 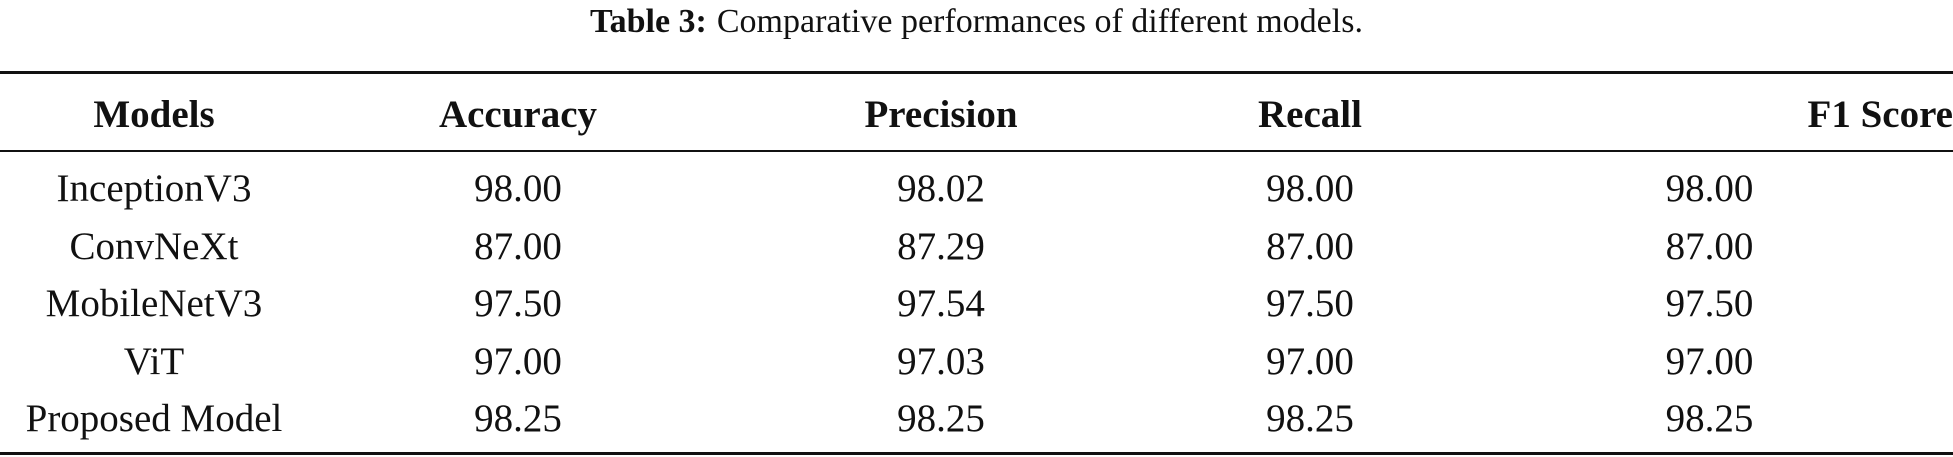 I want to click on cell-precision: 87.29, so click(x=941, y=246).